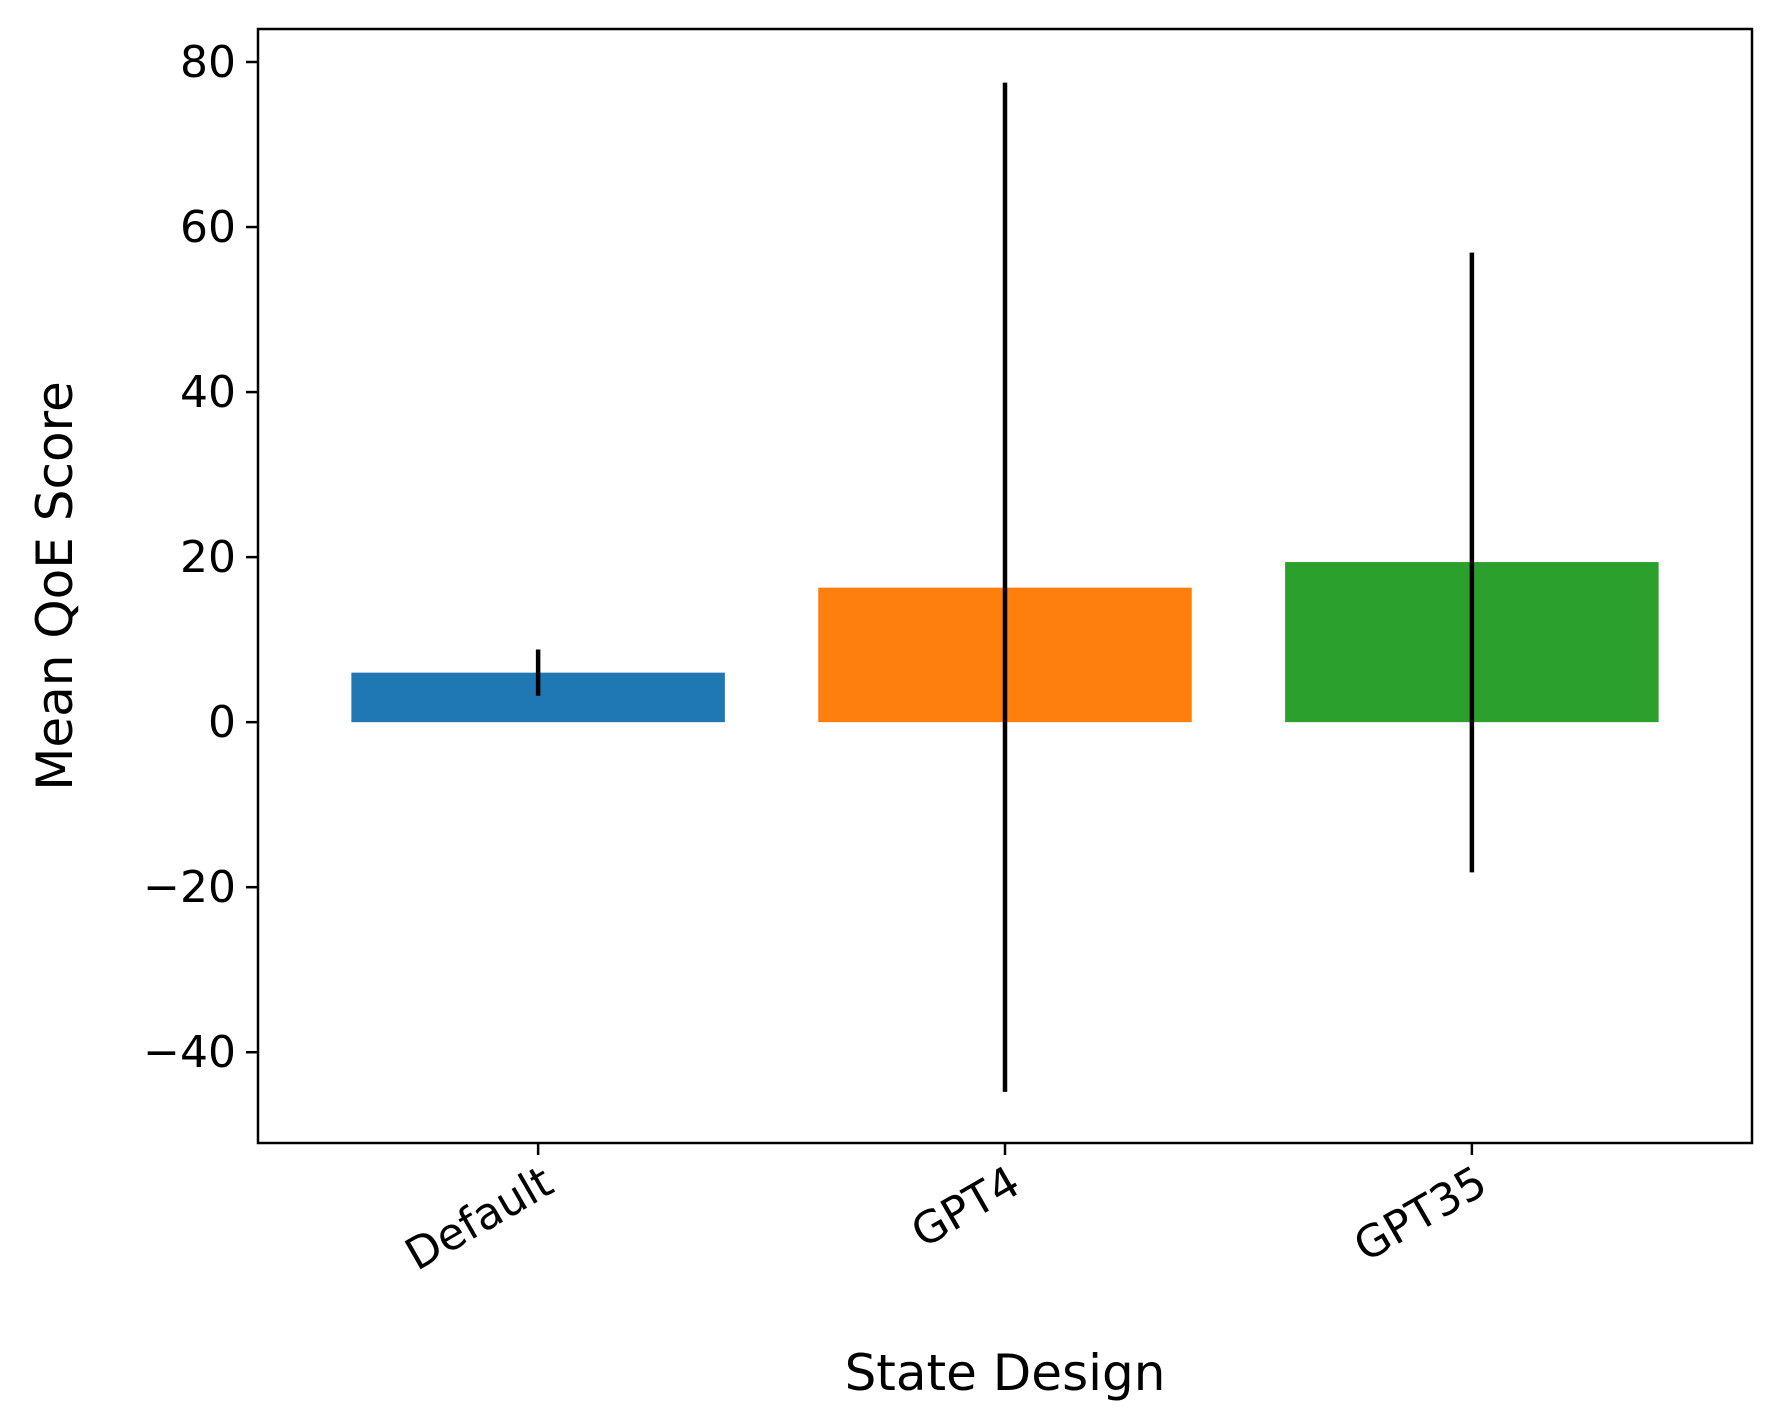 This screenshot has width=1773, height=1427. What do you see at coordinates (189, 1052) in the screenshot?
I see `y-tick-label: −40` at bounding box center [189, 1052].